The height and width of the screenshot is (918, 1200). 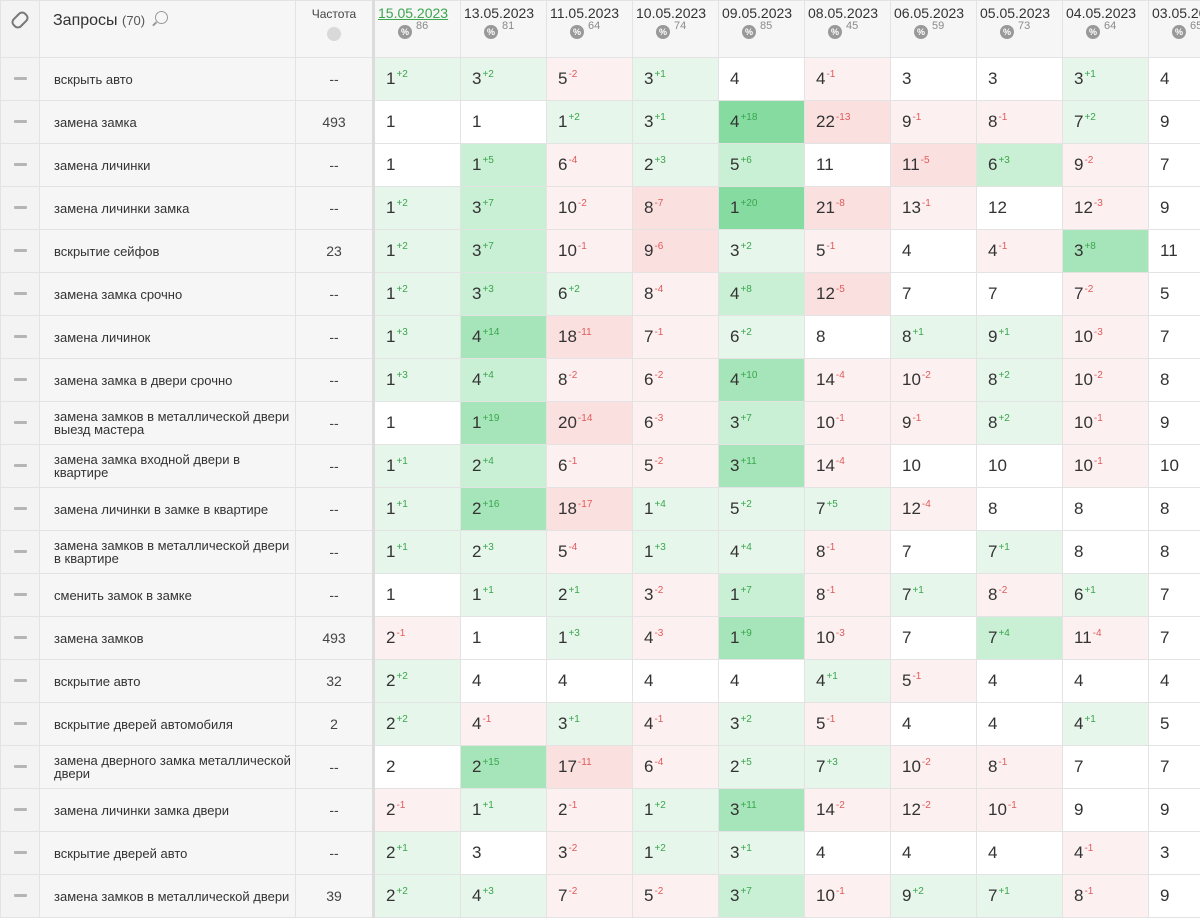 What do you see at coordinates (504, 466) in the screenshot?
I see `position-cell: 2+4` at bounding box center [504, 466].